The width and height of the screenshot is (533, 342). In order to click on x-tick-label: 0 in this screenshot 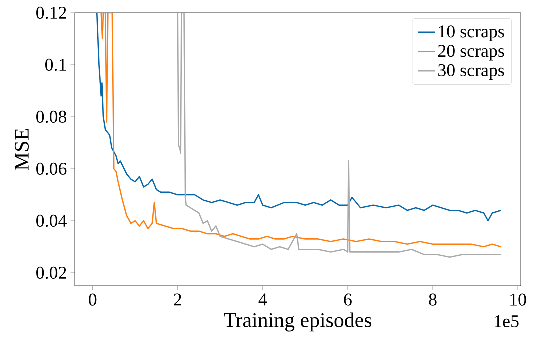, I will do `click(93, 300)`.